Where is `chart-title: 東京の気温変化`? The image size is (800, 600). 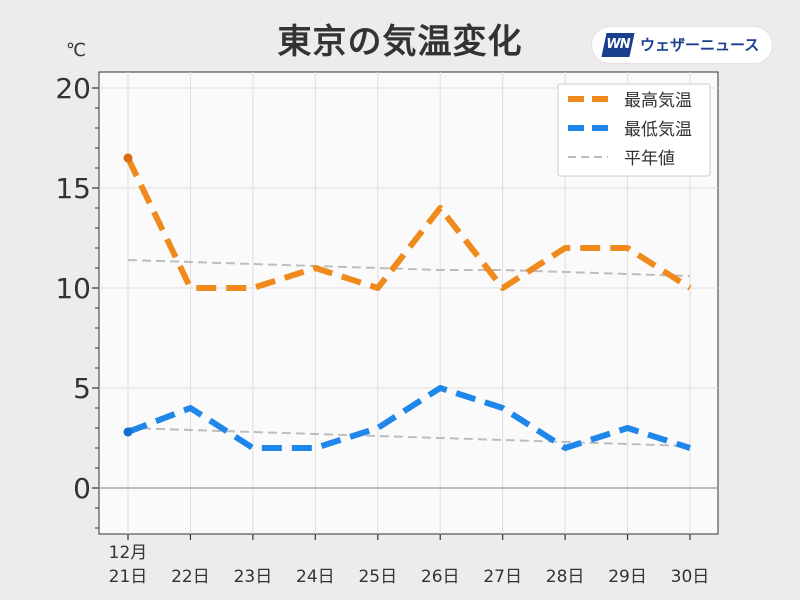 chart-title: 東京の気温変化 is located at coordinates (400, 42).